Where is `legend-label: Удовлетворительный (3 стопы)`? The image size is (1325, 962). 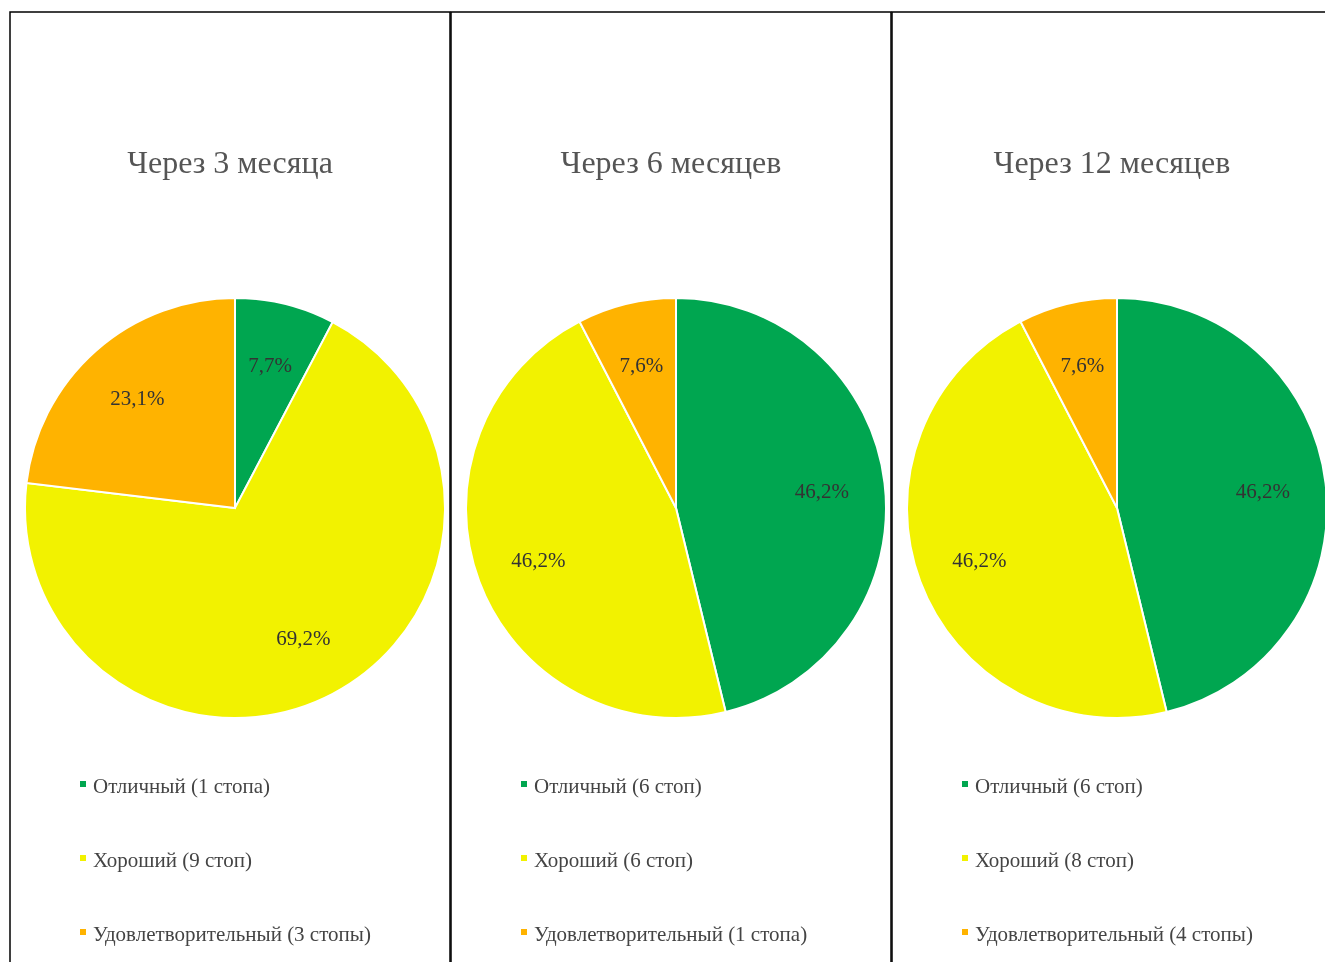 legend-label: Удовлетворительный (3 стопы) is located at coordinates (232, 934).